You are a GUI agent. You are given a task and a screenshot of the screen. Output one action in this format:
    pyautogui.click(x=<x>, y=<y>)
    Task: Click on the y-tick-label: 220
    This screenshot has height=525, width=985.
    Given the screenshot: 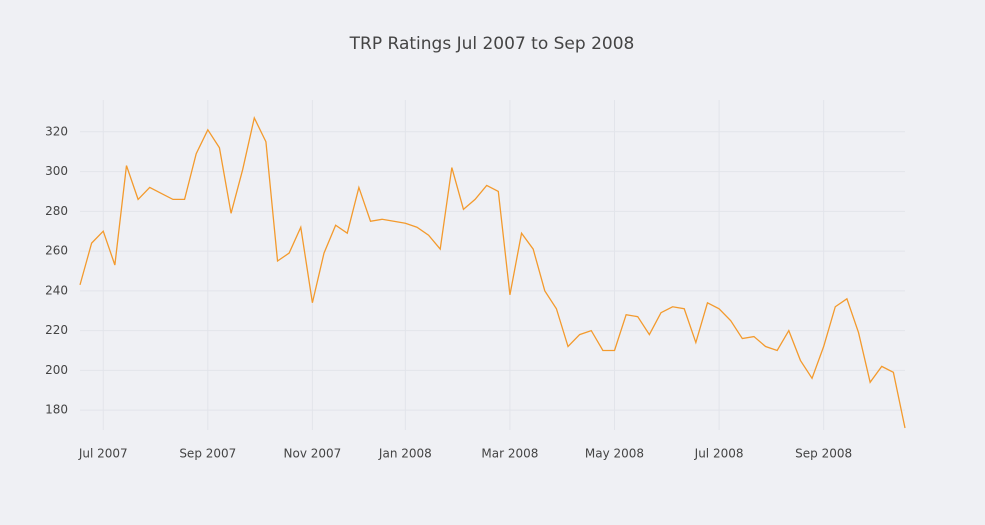 What is the action you would take?
    pyautogui.click(x=56, y=330)
    